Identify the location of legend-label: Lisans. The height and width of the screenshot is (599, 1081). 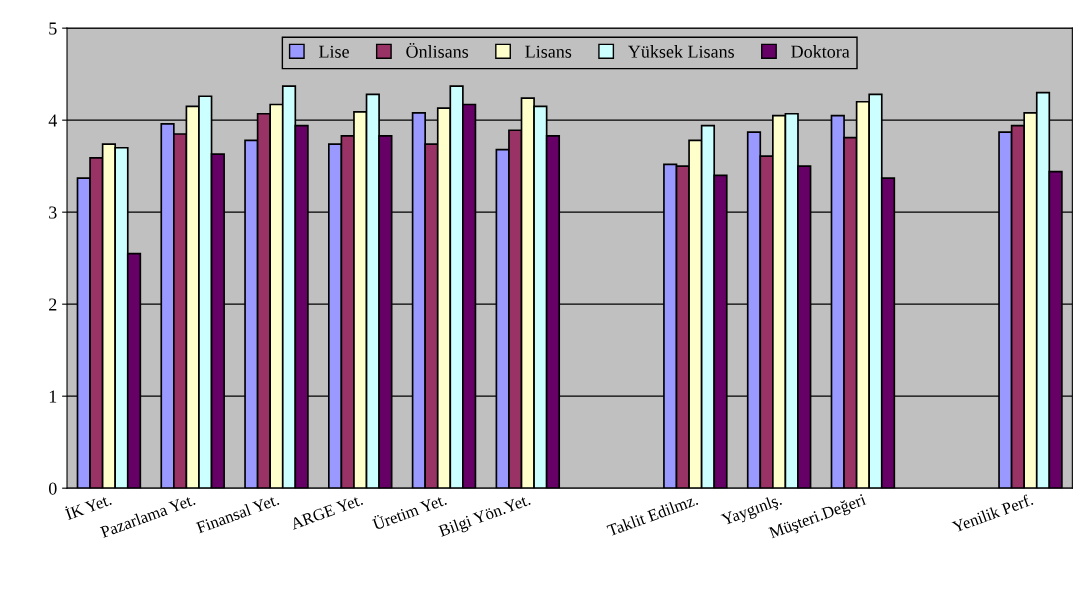
(548, 51).